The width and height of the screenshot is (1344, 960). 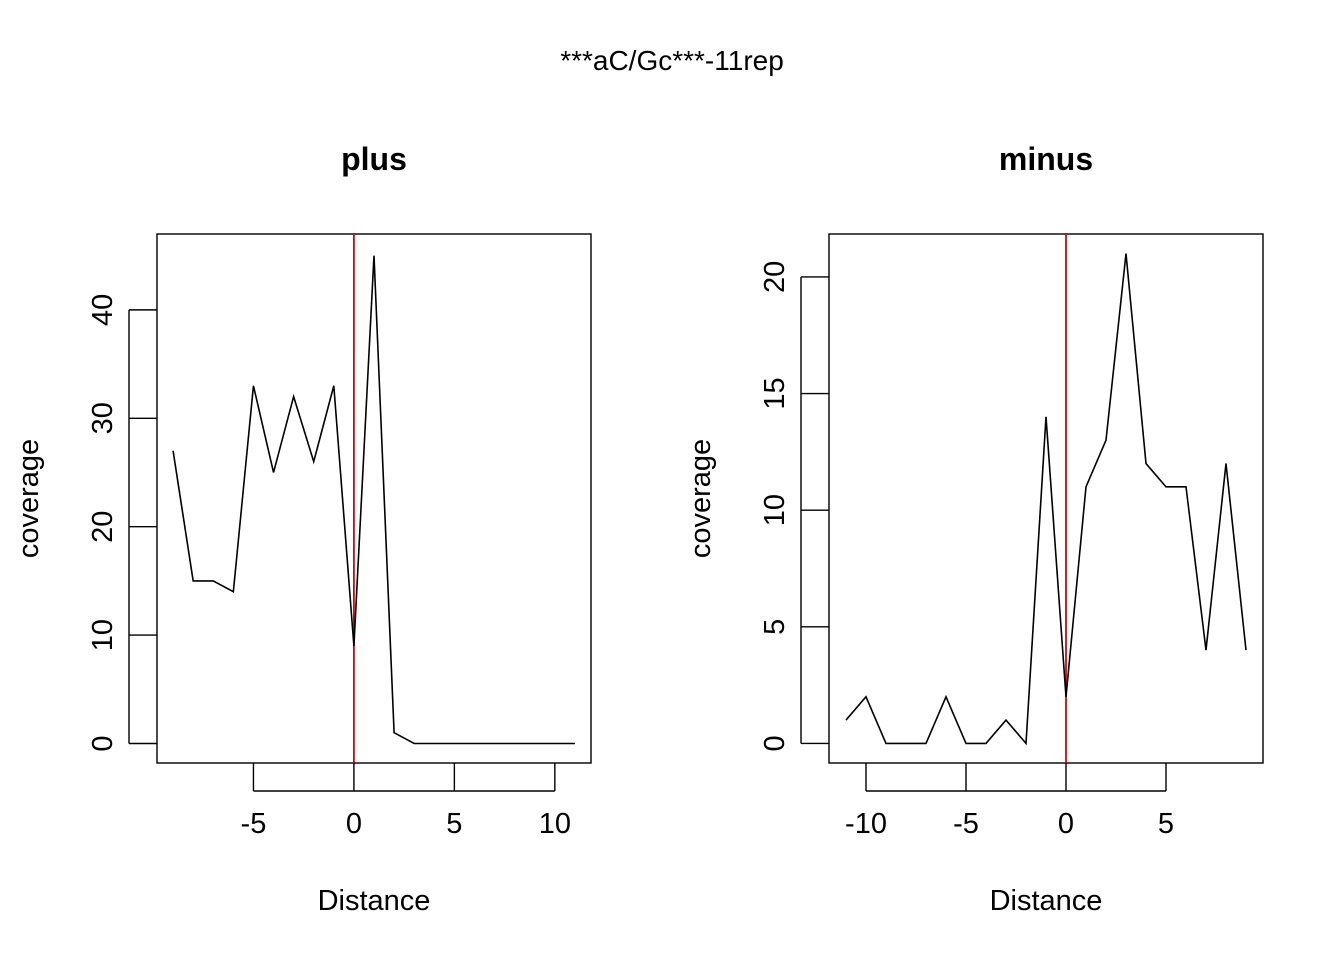 What do you see at coordinates (775, 393) in the screenshot?
I see `y-tick-label: 15` at bounding box center [775, 393].